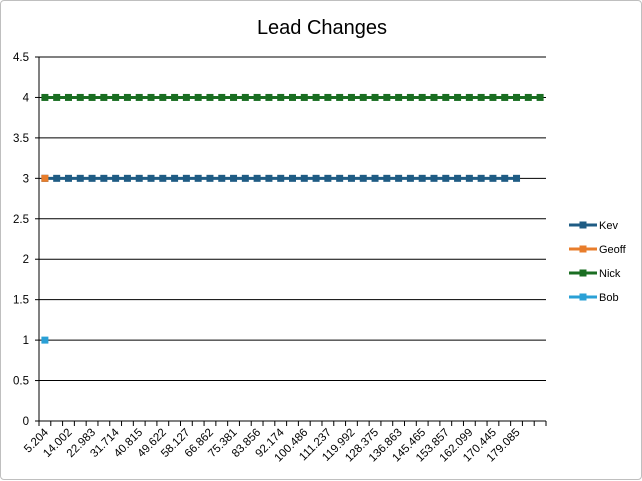 Image resolution: width=642 pixels, height=481 pixels. I want to click on y-tick-label: 2, so click(26, 260).